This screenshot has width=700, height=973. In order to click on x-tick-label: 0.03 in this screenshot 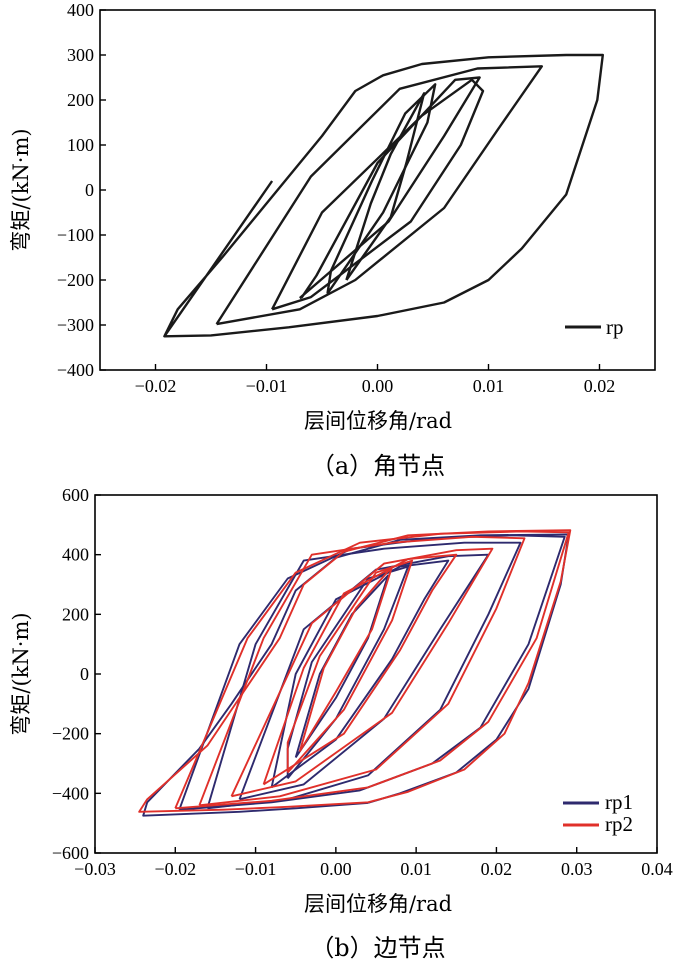, I will do `click(577, 869)`.